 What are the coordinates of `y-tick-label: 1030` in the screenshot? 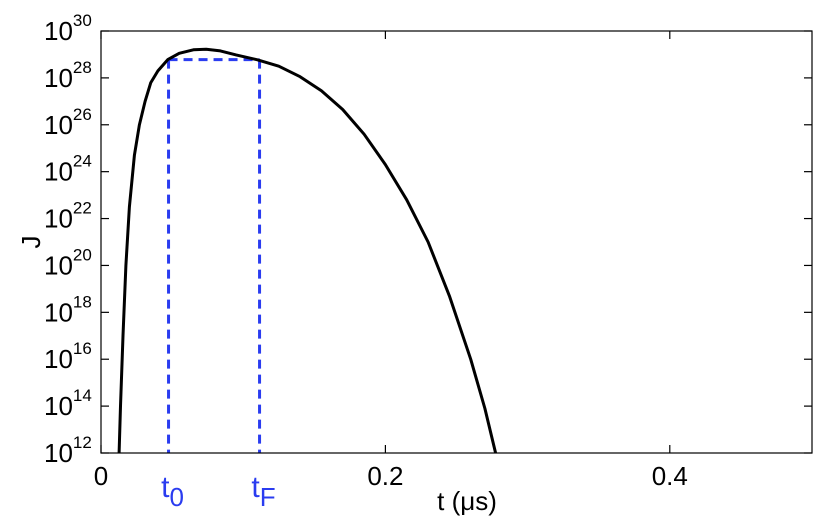 It's located at (68, 28).